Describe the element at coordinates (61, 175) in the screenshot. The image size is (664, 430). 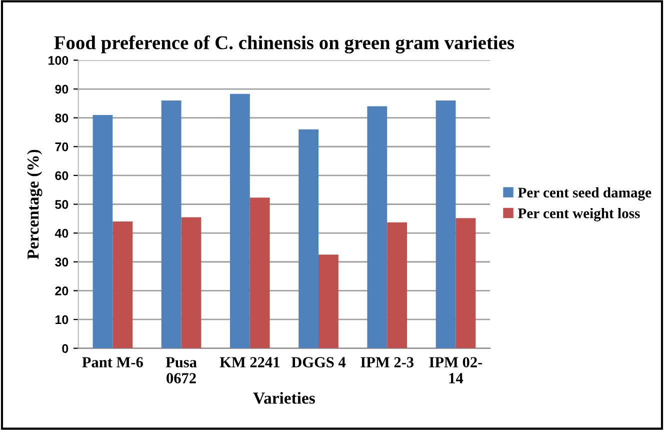
I see `y-tick-label: 60` at that location.